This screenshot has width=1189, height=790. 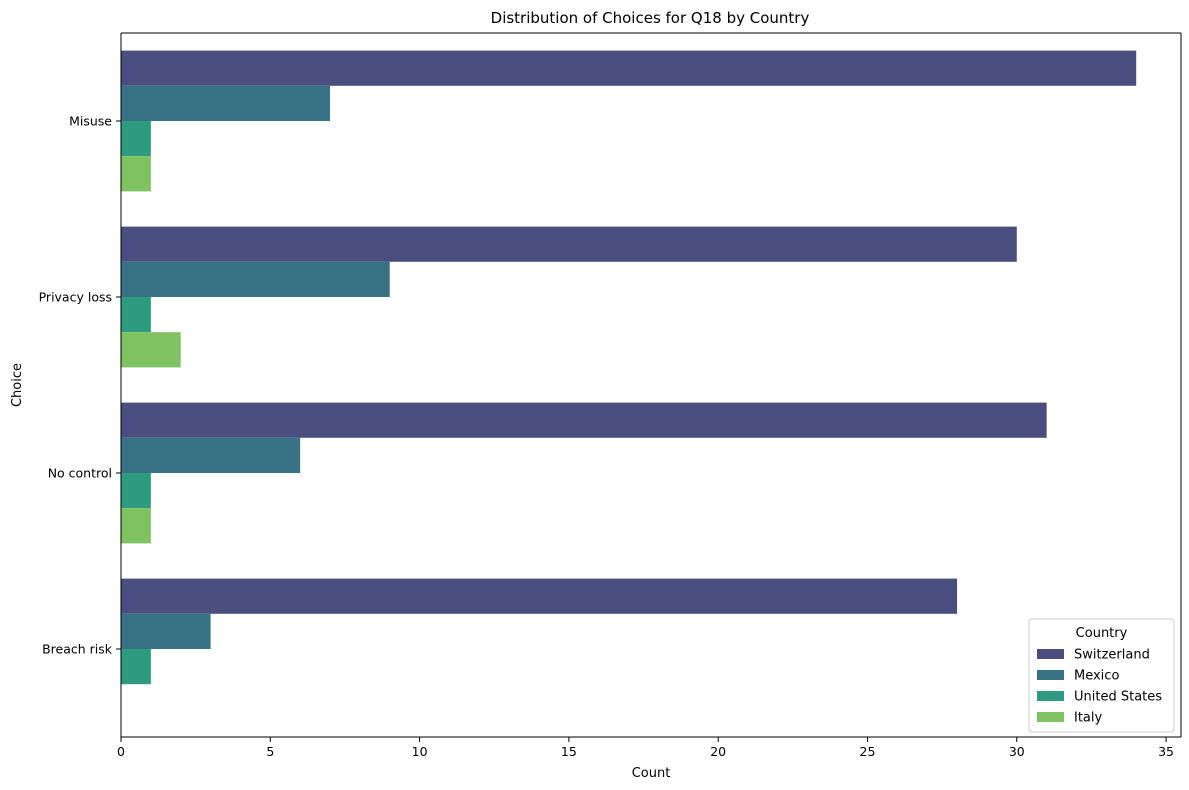 What do you see at coordinates (645, 748) in the screenshot?
I see `x-axis: 0 5 10 15 20 25 30 35` at bounding box center [645, 748].